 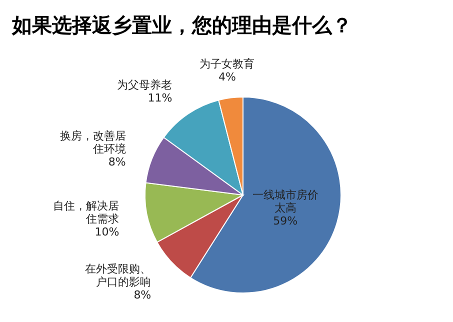 What do you see at coordinates (86, 212) in the screenshot?
I see `slice-label: 自住，解决居住需求` at bounding box center [86, 212].